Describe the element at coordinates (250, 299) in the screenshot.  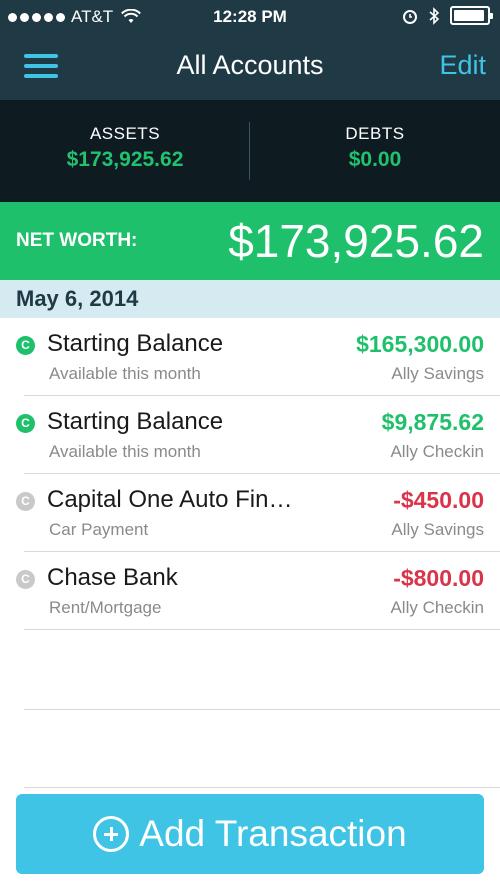
I see `date-section-header: May 6, 2014` at that location.